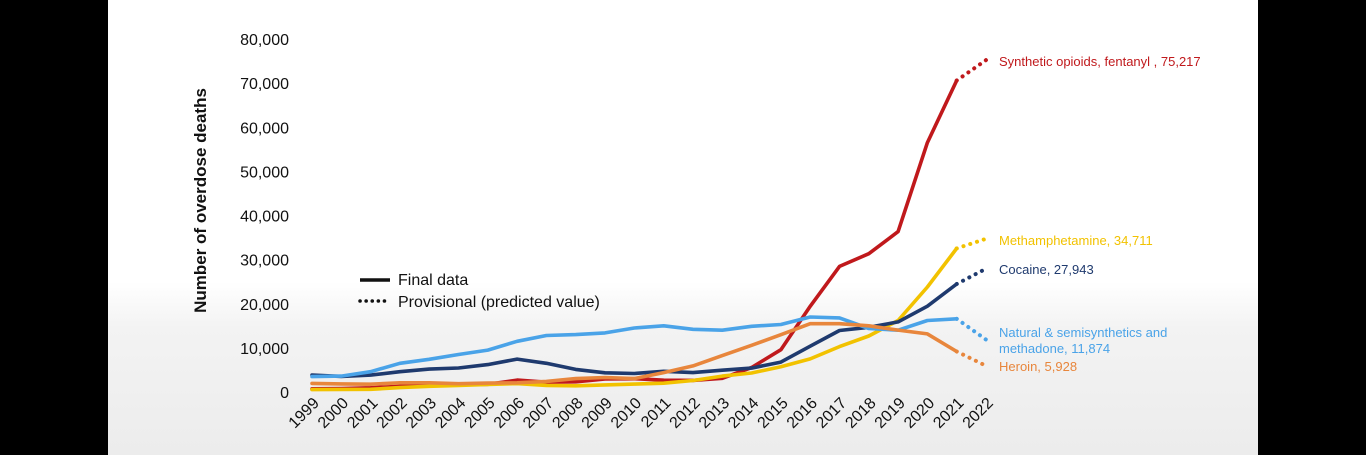 The image size is (1366, 455). I want to click on x-tick-label: 2001, so click(362, 413).